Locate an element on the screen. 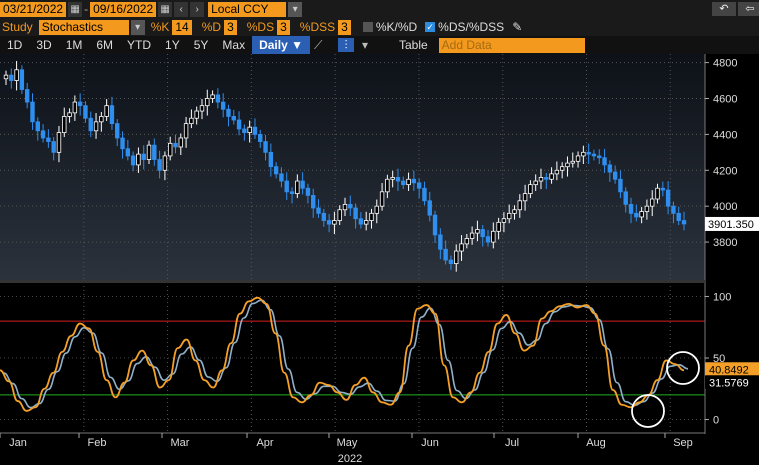  d-label: %D is located at coordinates (211, 27).